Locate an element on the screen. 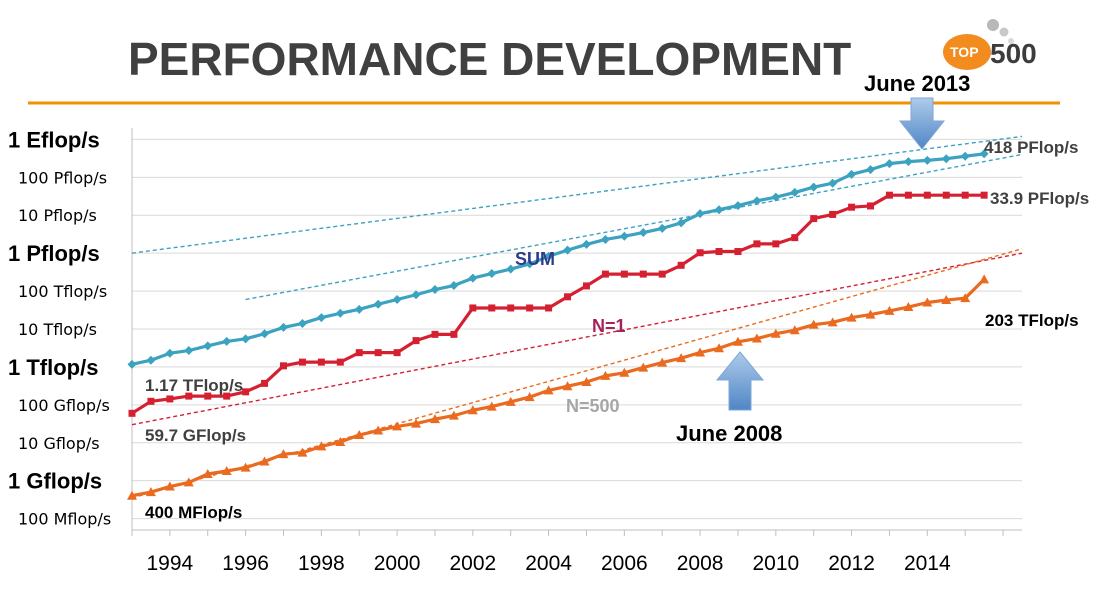 The width and height of the screenshot is (1113, 605). x-tick-label: 2014 is located at coordinates (927, 563).